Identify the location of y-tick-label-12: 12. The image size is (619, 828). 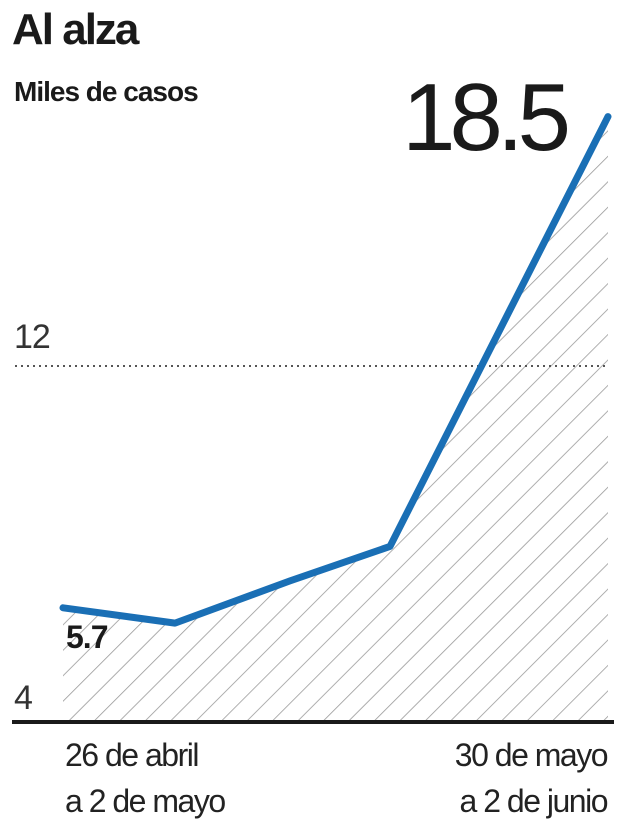
(32, 337).